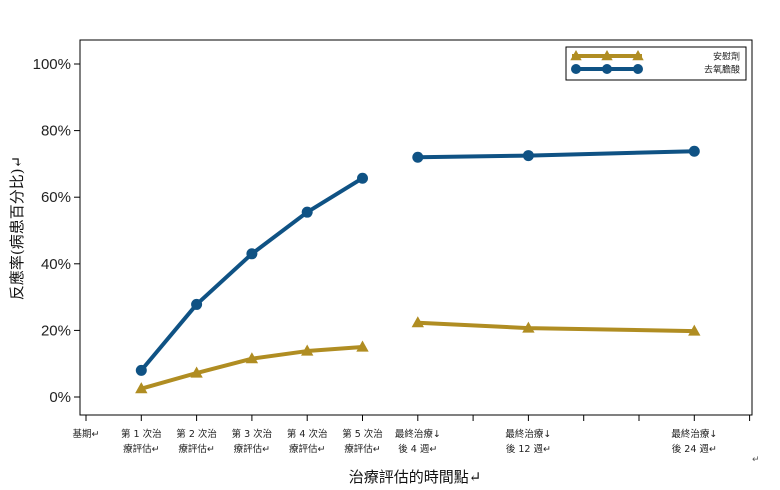 The height and width of the screenshot is (490, 780). What do you see at coordinates (252, 434) in the screenshot?
I see `x-tick-label: 第 3 次治` at bounding box center [252, 434].